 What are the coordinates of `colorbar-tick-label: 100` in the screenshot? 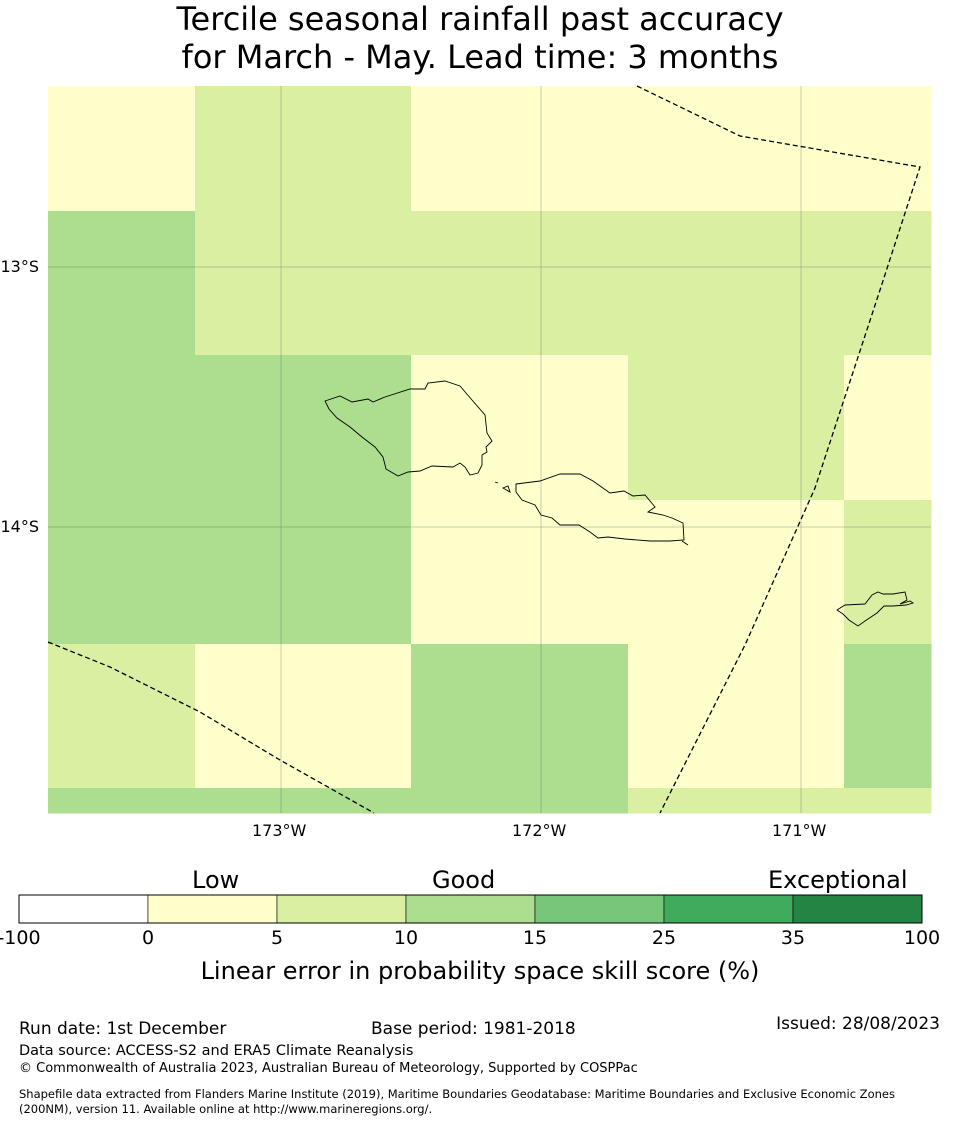 It's located at (922, 938).